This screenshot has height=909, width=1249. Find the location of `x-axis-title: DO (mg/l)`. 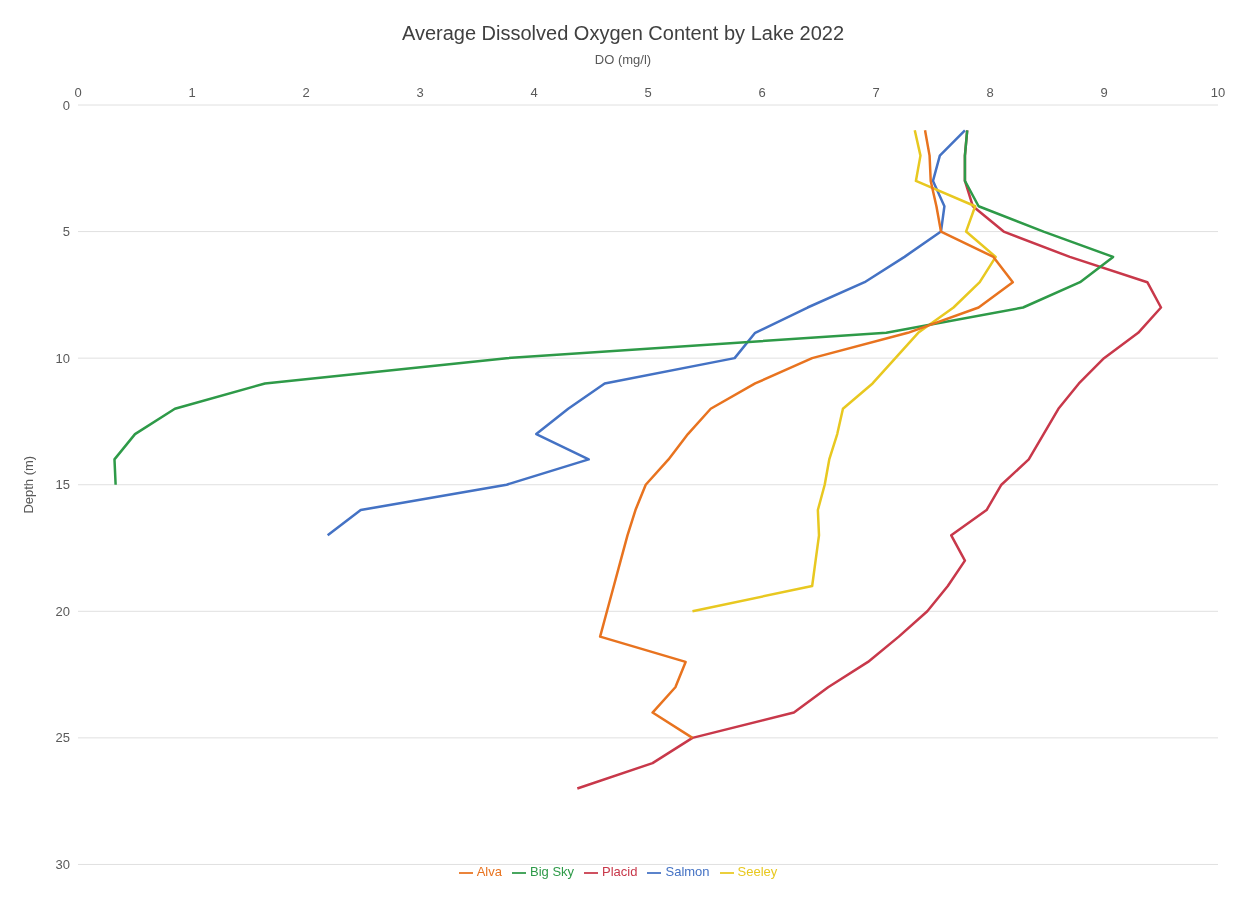

x-axis-title: DO (mg/l) is located at coordinates (623, 60).